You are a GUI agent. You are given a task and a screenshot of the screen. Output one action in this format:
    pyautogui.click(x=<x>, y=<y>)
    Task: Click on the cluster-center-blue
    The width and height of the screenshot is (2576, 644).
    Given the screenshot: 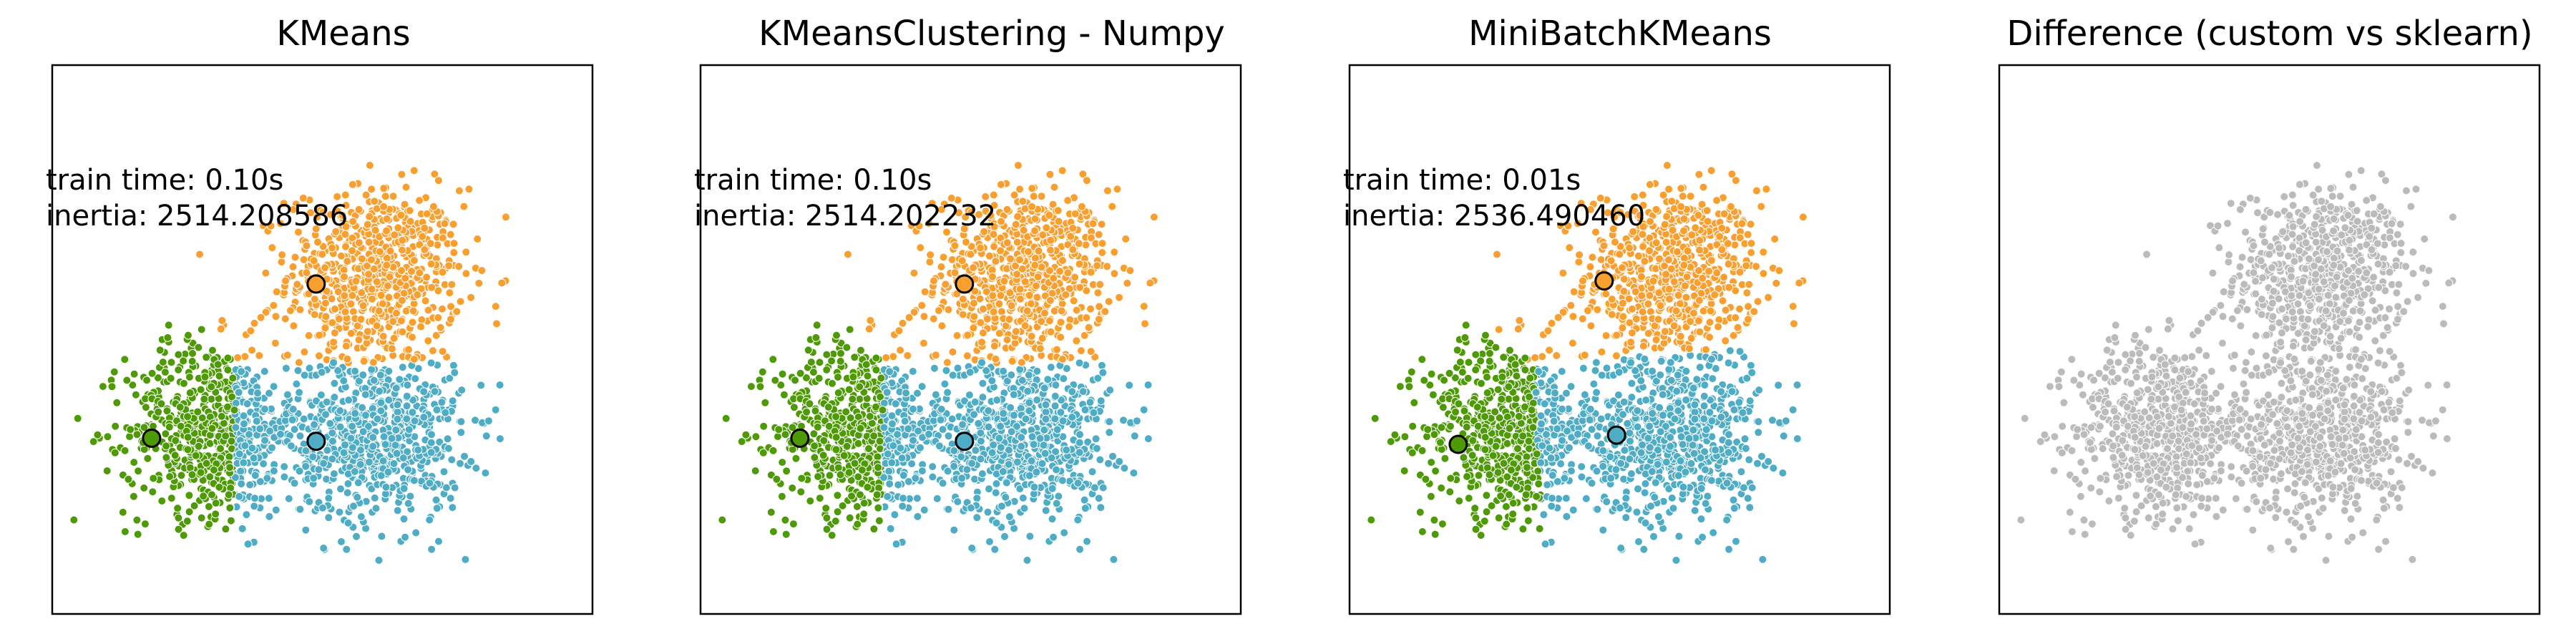 What is the action you would take?
    pyautogui.click(x=316, y=442)
    